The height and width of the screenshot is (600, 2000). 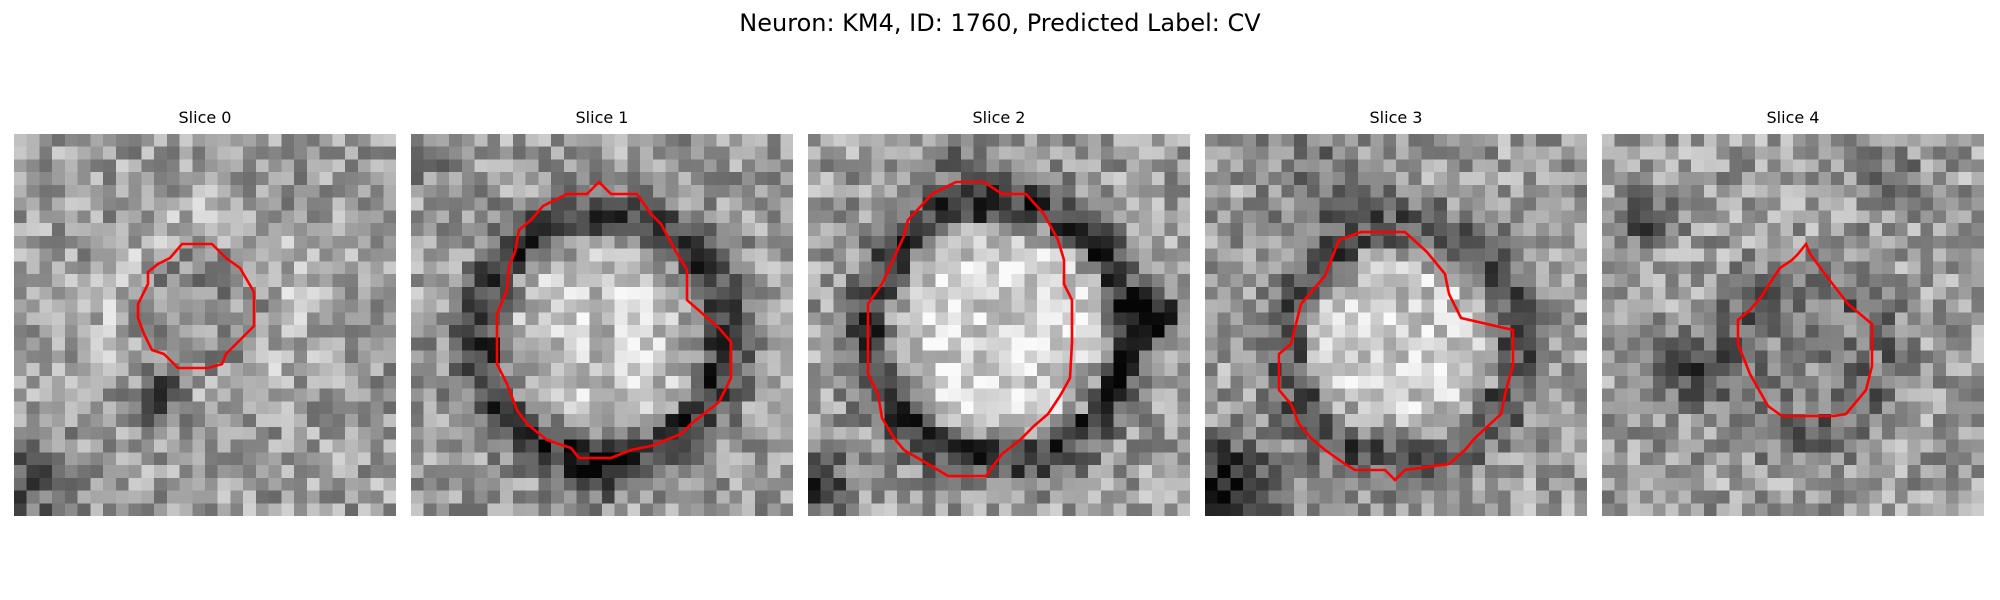 I want to click on slice-0-image, so click(x=205, y=325).